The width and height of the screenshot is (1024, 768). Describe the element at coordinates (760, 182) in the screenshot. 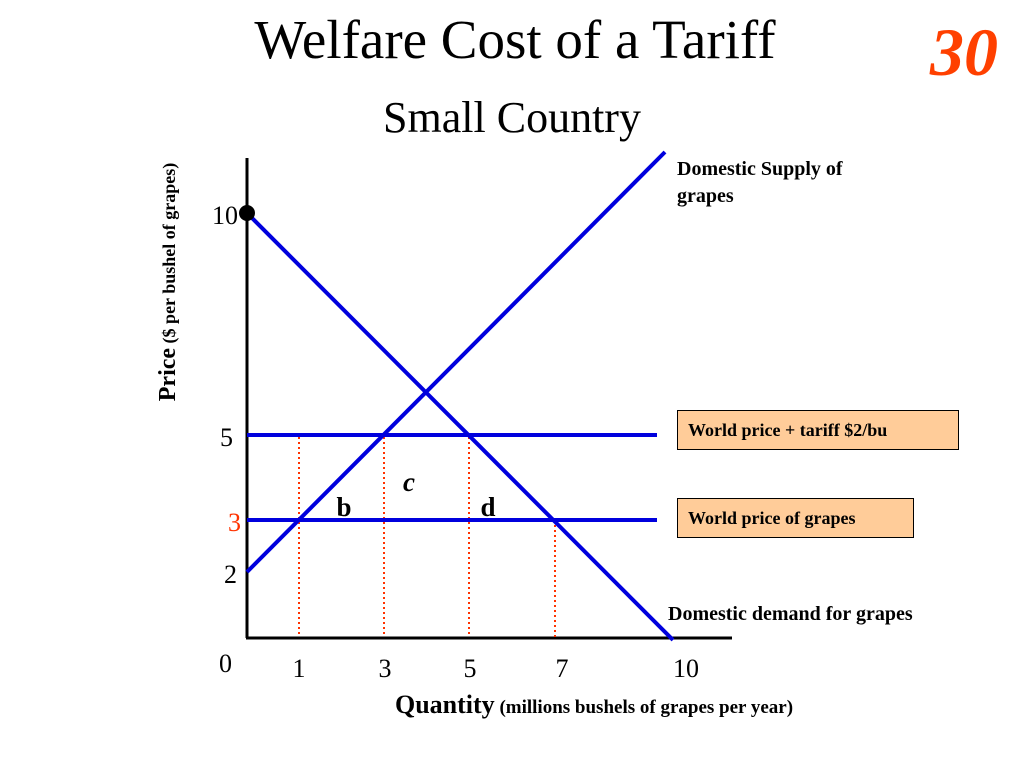

I see `supply-curve-label: Domestic Supply of grapes` at that location.